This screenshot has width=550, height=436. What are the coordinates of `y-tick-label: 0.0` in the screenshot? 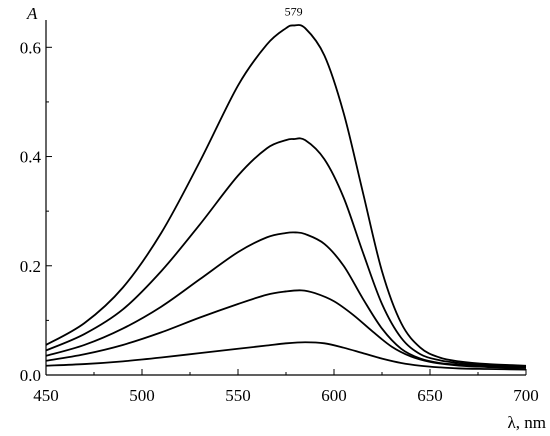 It's located at (30, 375).